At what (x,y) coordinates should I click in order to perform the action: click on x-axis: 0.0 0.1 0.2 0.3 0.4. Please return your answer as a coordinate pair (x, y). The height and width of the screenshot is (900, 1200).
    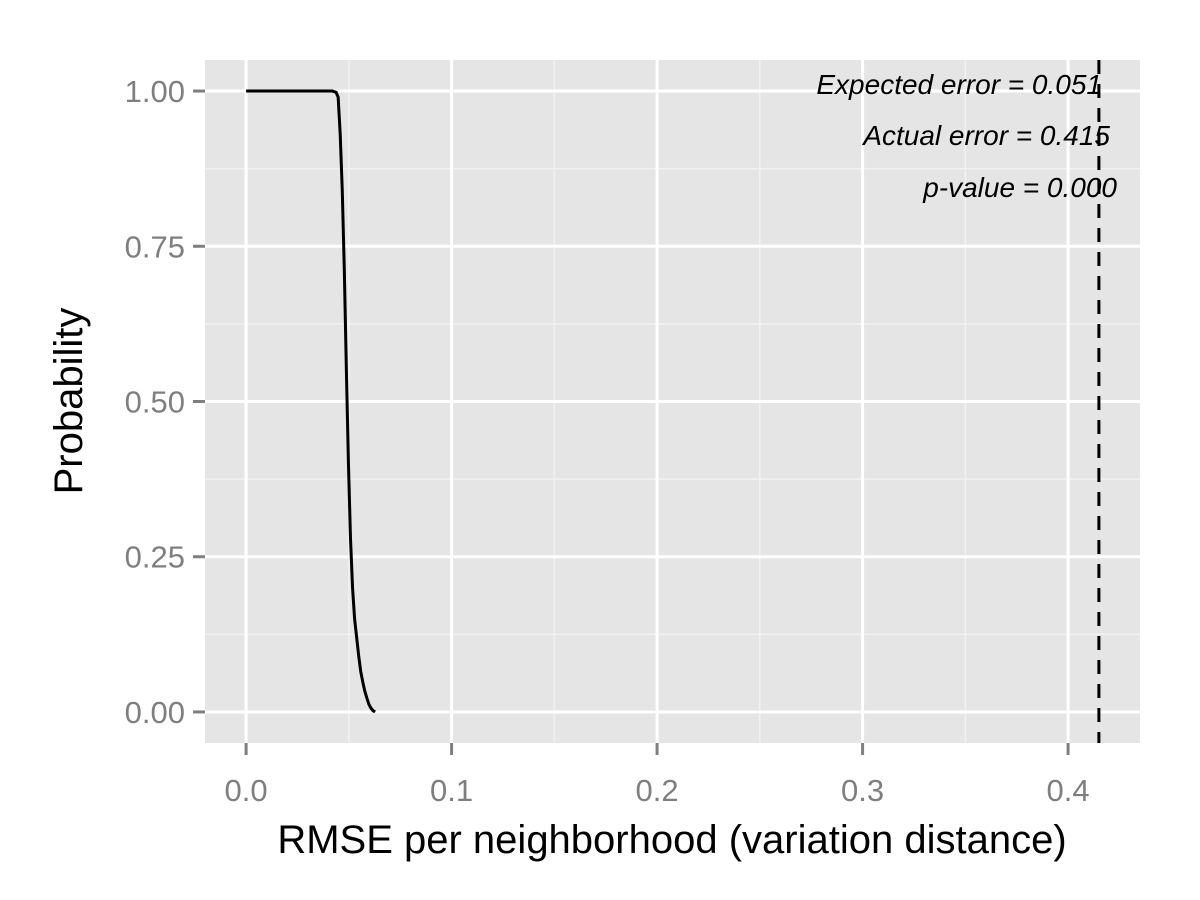
    Looking at the image, I should click on (657, 775).